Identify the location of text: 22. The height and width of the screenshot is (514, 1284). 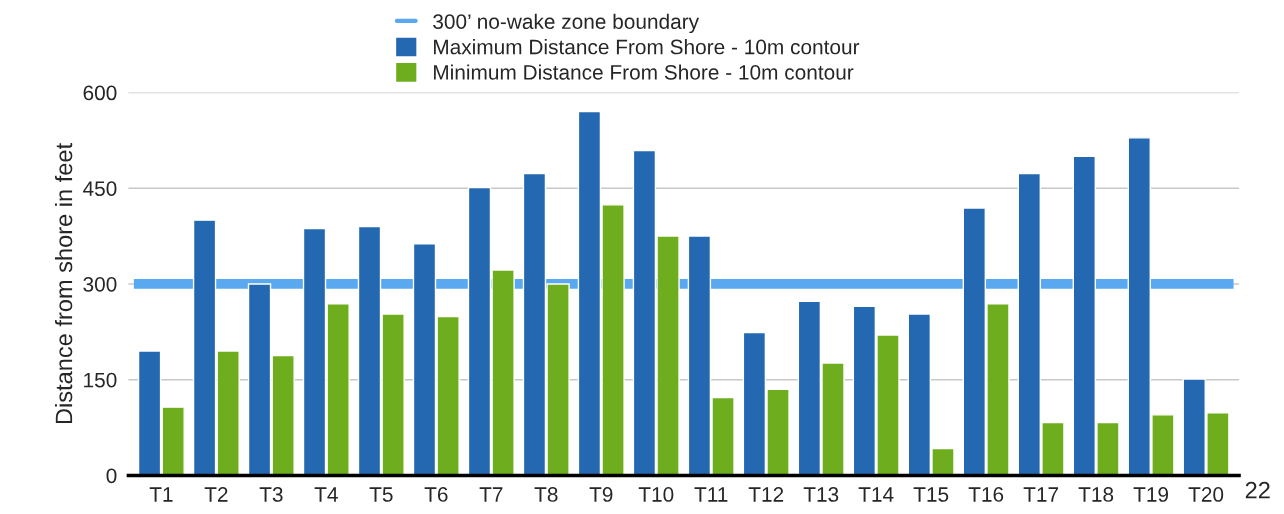
(1257, 490).